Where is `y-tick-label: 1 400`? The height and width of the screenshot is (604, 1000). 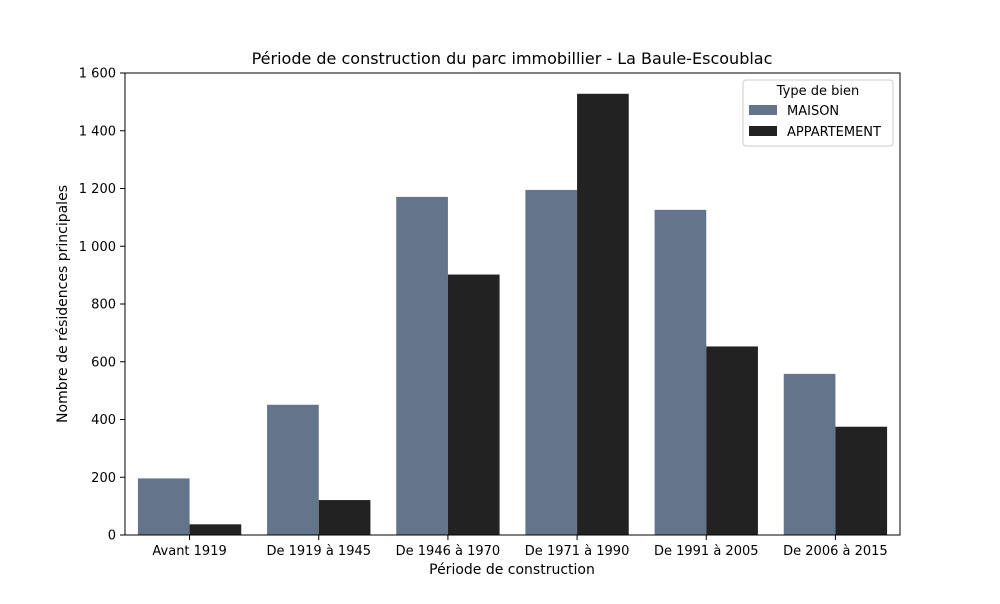
y-tick-label: 1 400 is located at coordinates (97, 131).